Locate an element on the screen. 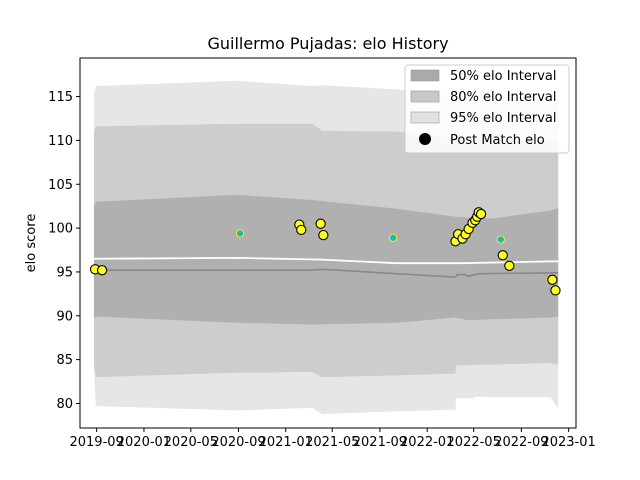  legend-label-post-match: Post Match elo is located at coordinates (497, 140).